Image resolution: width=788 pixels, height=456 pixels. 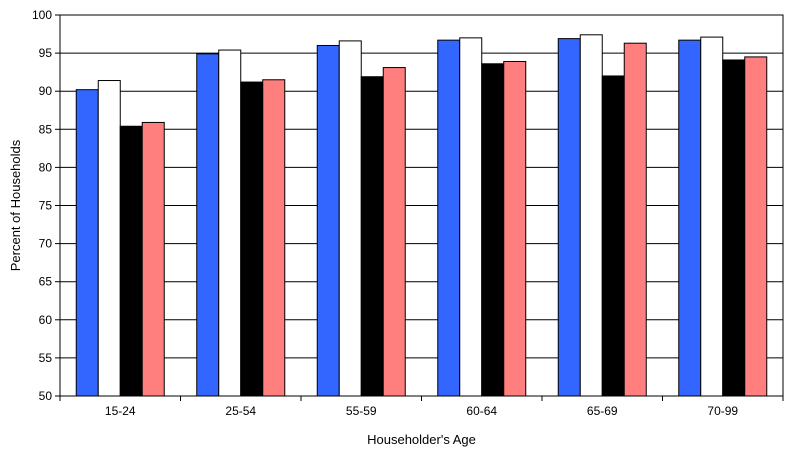 I want to click on y-tick-label: 95, so click(x=46, y=53).